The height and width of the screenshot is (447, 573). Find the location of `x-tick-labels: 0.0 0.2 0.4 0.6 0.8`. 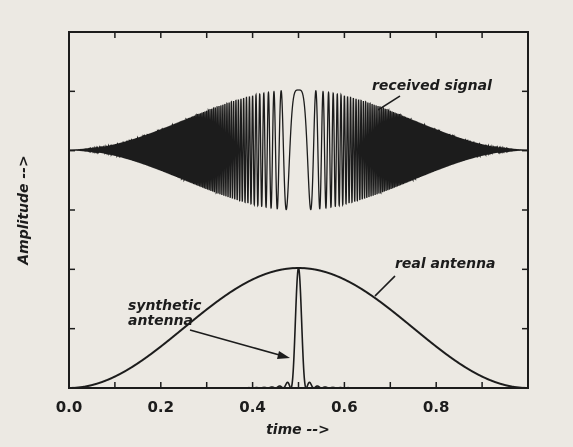

x-tick-labels: 0.0 0.2 0.4 0.6 0.8 is located at coordinates (253, 407).